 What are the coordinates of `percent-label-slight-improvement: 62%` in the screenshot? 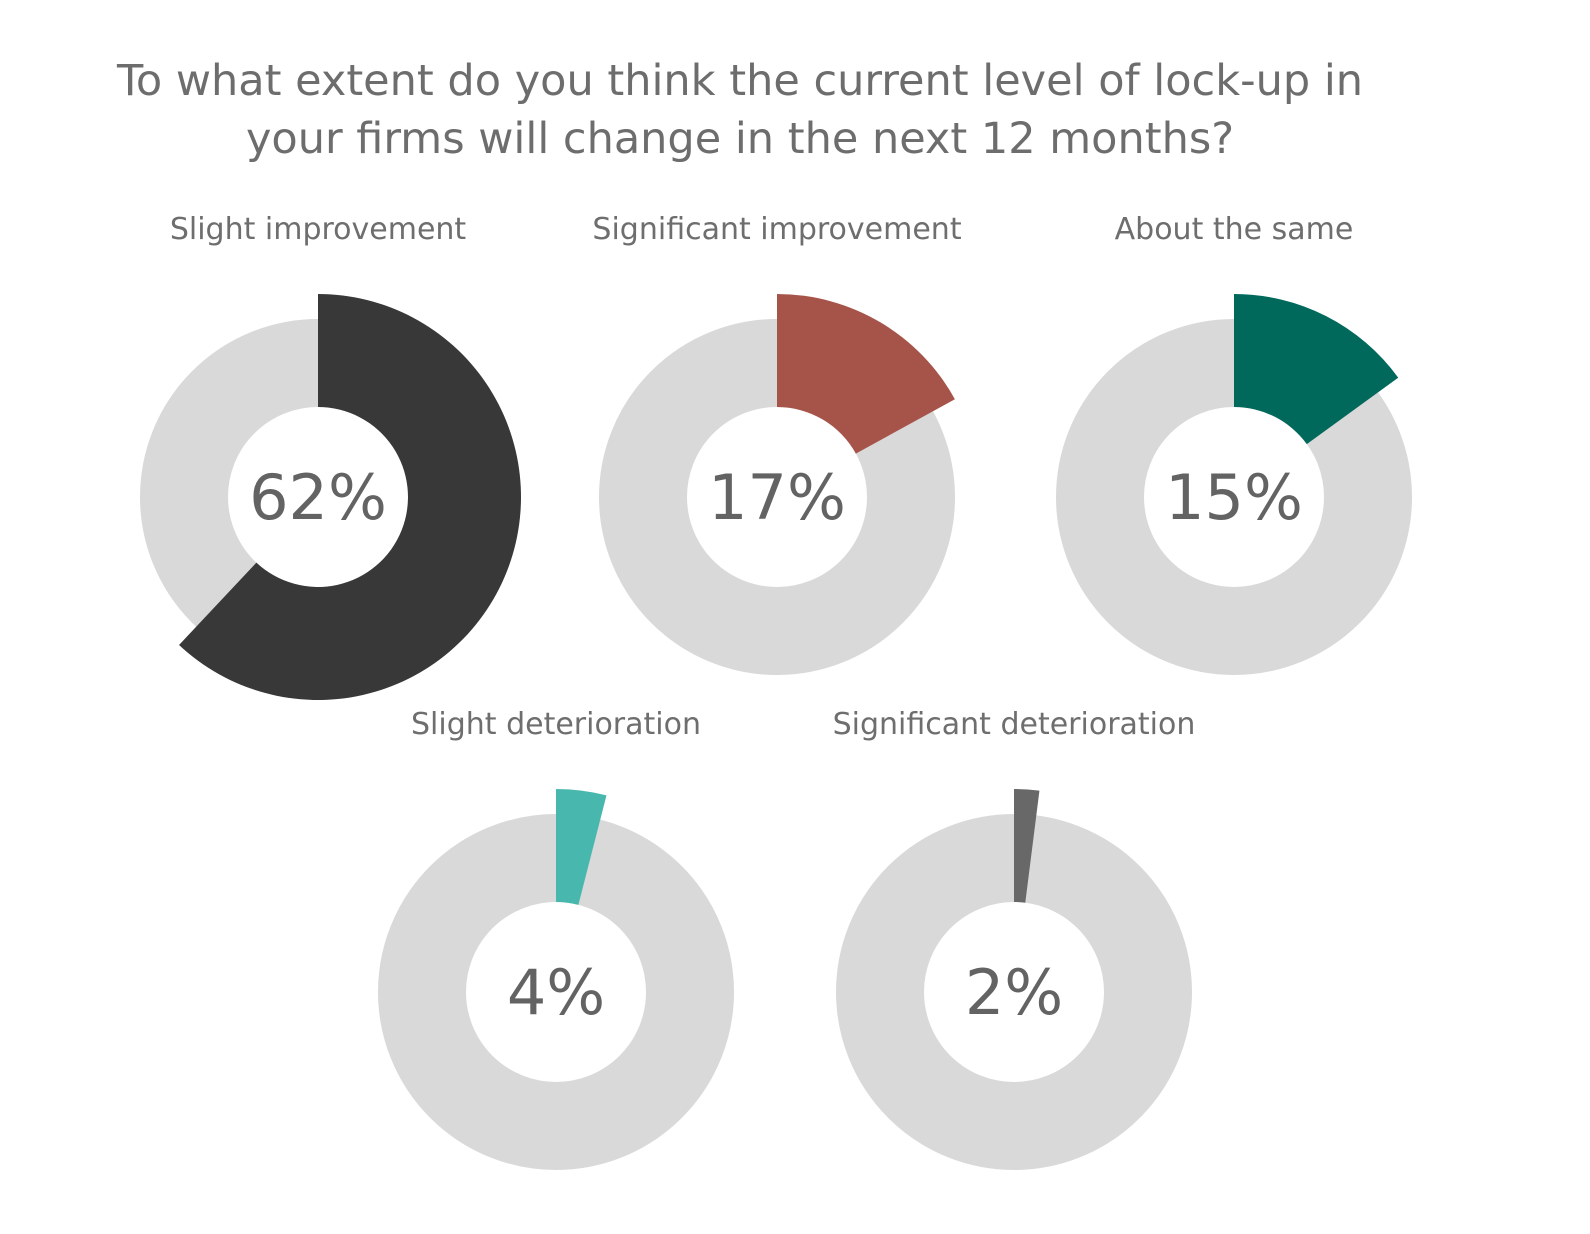 It's located at (318, 497).